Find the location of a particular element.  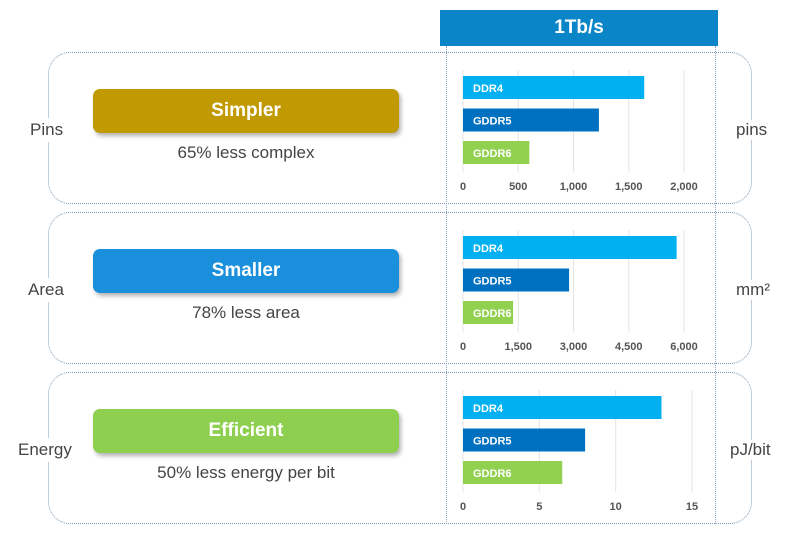

bar-chart: 0 500 1,000 1,500 2,000 DDR4 GDDR5 GDDR6 is located at coordinates (579, 131).